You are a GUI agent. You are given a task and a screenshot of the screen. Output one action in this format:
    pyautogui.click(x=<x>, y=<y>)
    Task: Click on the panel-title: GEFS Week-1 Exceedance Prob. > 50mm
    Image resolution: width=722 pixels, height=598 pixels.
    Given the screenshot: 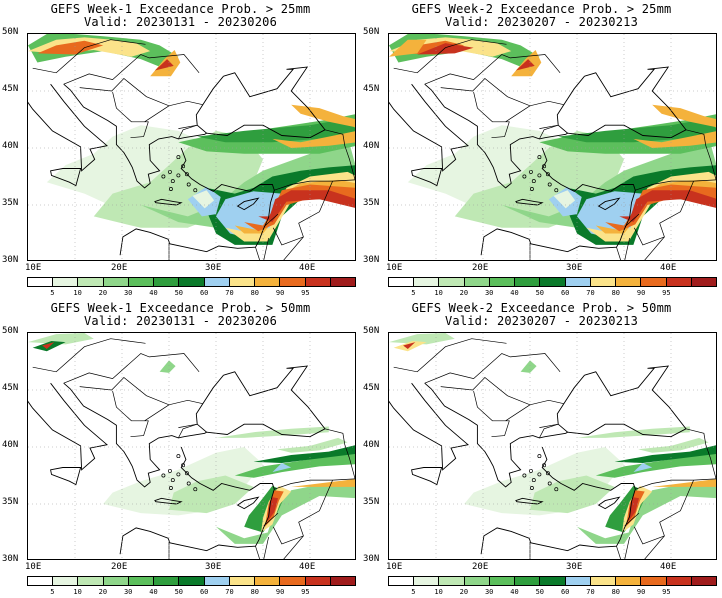 What is the action you would take?
    pyautogui.click(x=180, y=308)
    